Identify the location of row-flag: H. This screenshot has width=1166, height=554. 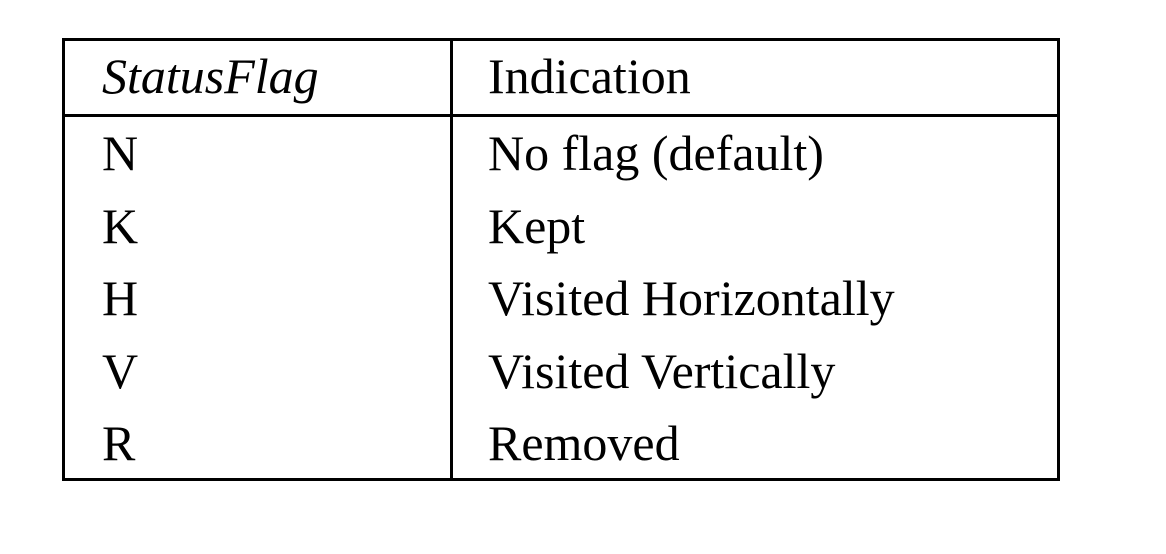
(120, 298).